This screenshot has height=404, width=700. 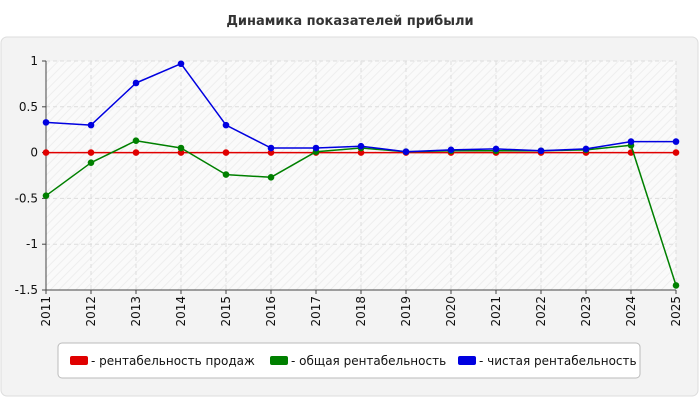 What do you see at coordinates (676, 311) in the screenshot?
I see `x-tick-label: 2025` at bounding box center [676, 311].